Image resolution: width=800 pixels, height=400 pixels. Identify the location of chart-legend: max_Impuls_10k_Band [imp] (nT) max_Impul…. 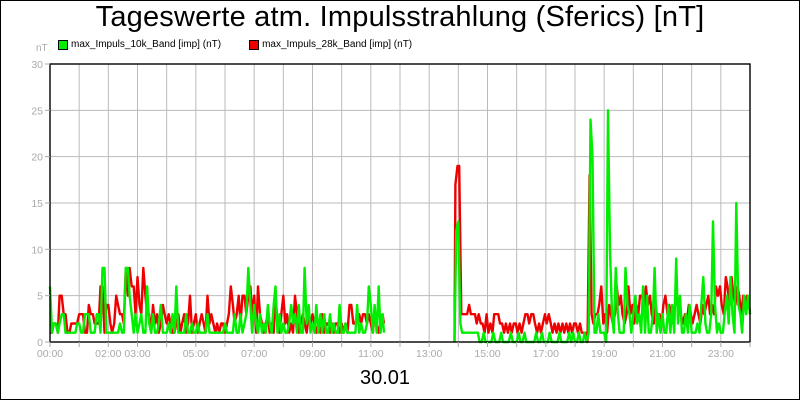
(249, 44).